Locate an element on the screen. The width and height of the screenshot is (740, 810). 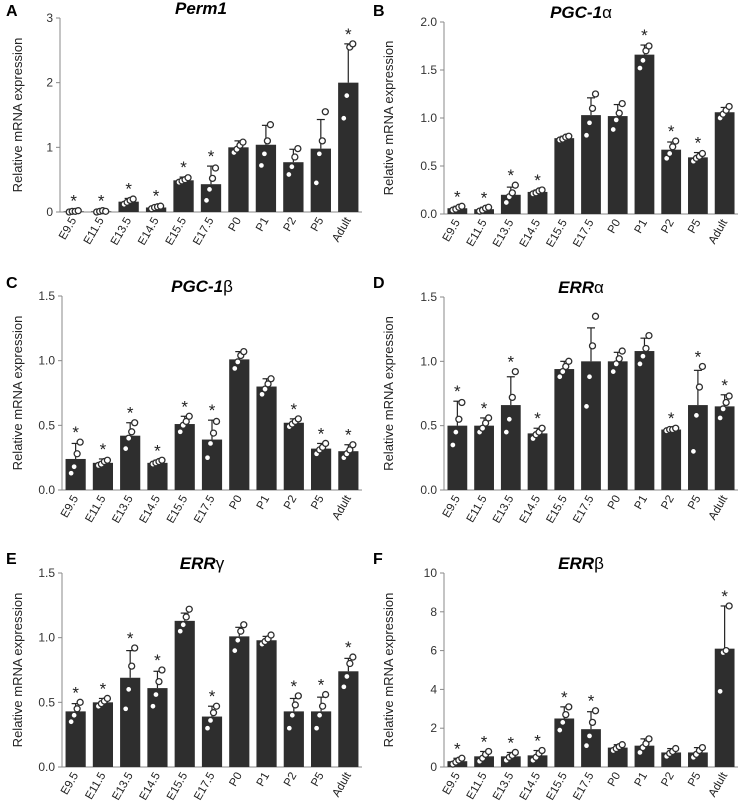
y-tick-label: 10 is located at coordinates (431, 573).